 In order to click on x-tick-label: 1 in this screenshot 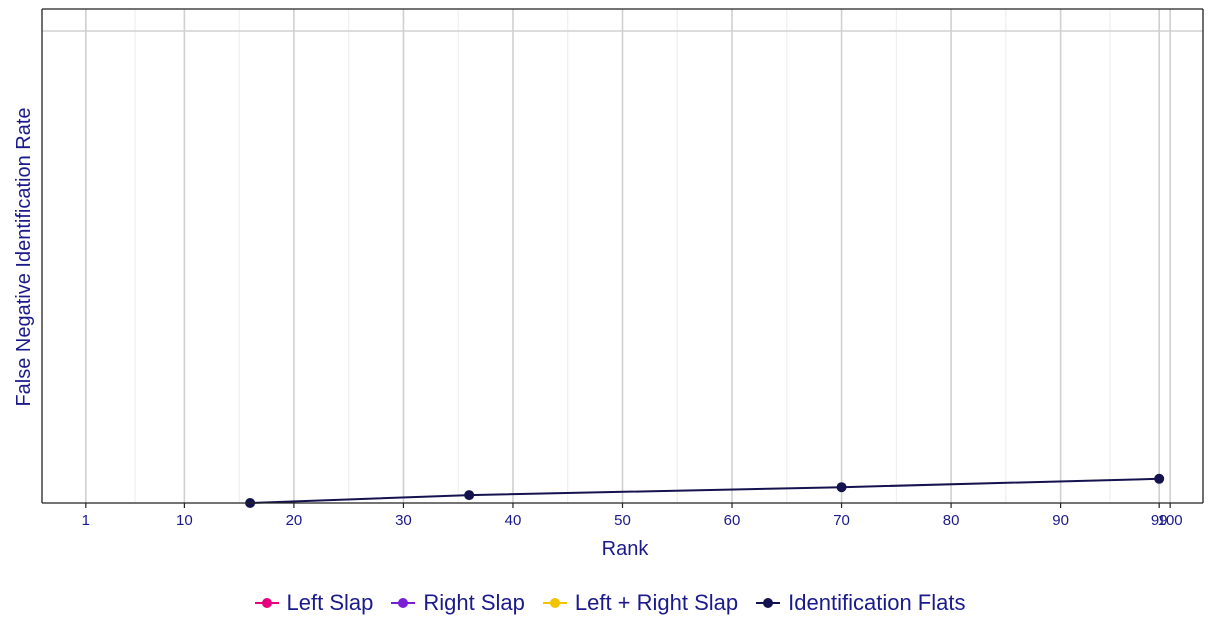, I will do `click(86, 520)`.